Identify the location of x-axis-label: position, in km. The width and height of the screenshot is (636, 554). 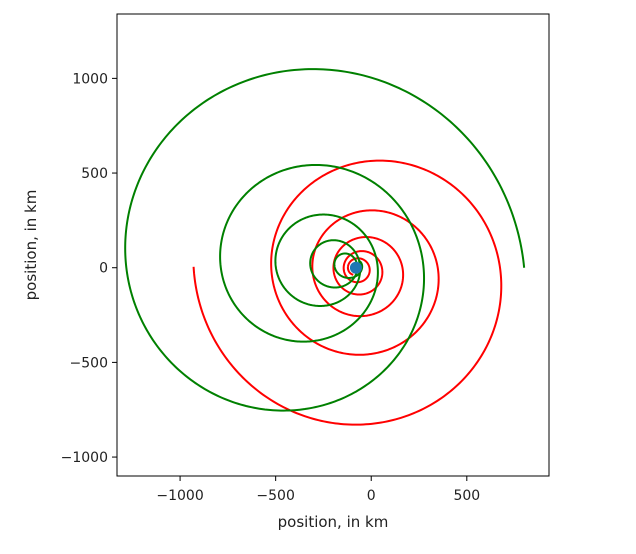
(333, 522).